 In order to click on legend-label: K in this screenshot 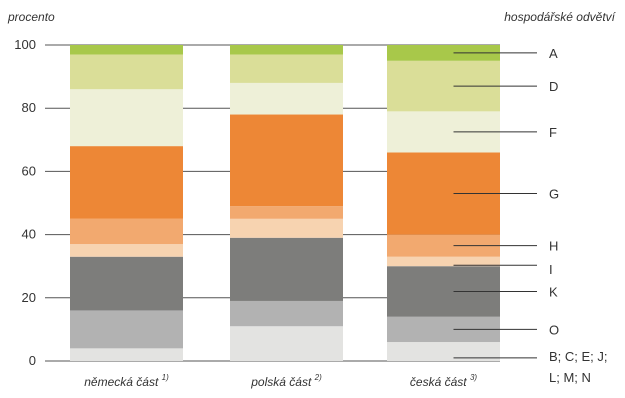, I will do `click(553, 291)`.